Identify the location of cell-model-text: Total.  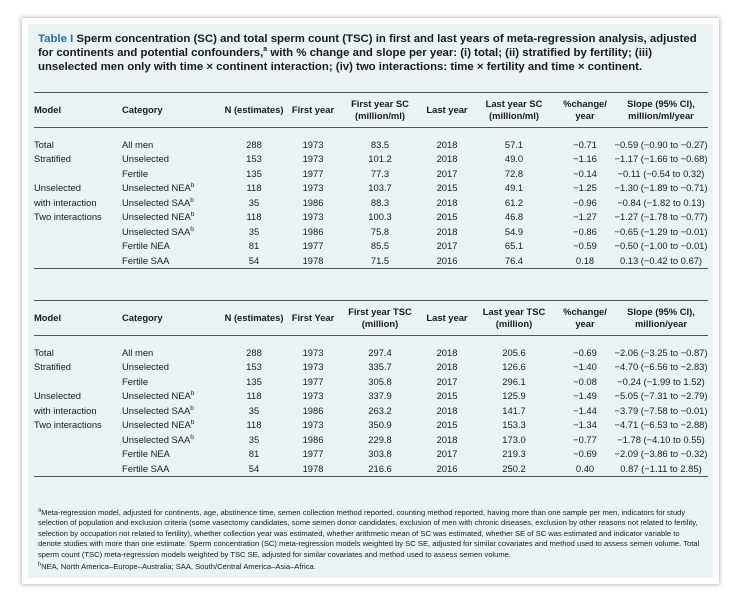
(44, 144).